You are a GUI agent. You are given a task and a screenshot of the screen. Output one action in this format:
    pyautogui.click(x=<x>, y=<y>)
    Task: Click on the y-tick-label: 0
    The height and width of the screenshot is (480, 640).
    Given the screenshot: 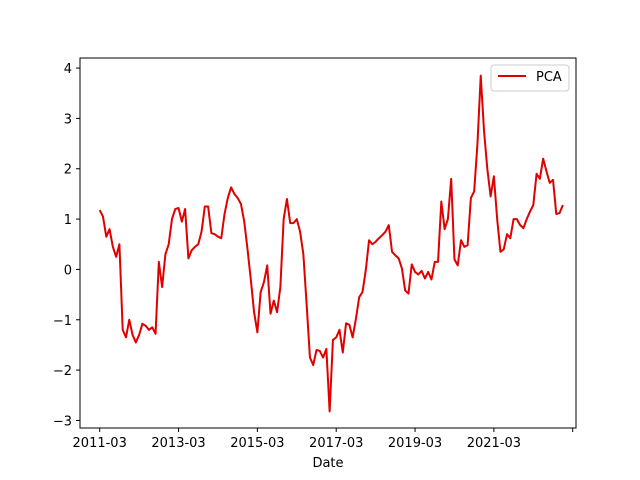 What is the action you would take?
    pyautogui.click(x=68, y=270)
    